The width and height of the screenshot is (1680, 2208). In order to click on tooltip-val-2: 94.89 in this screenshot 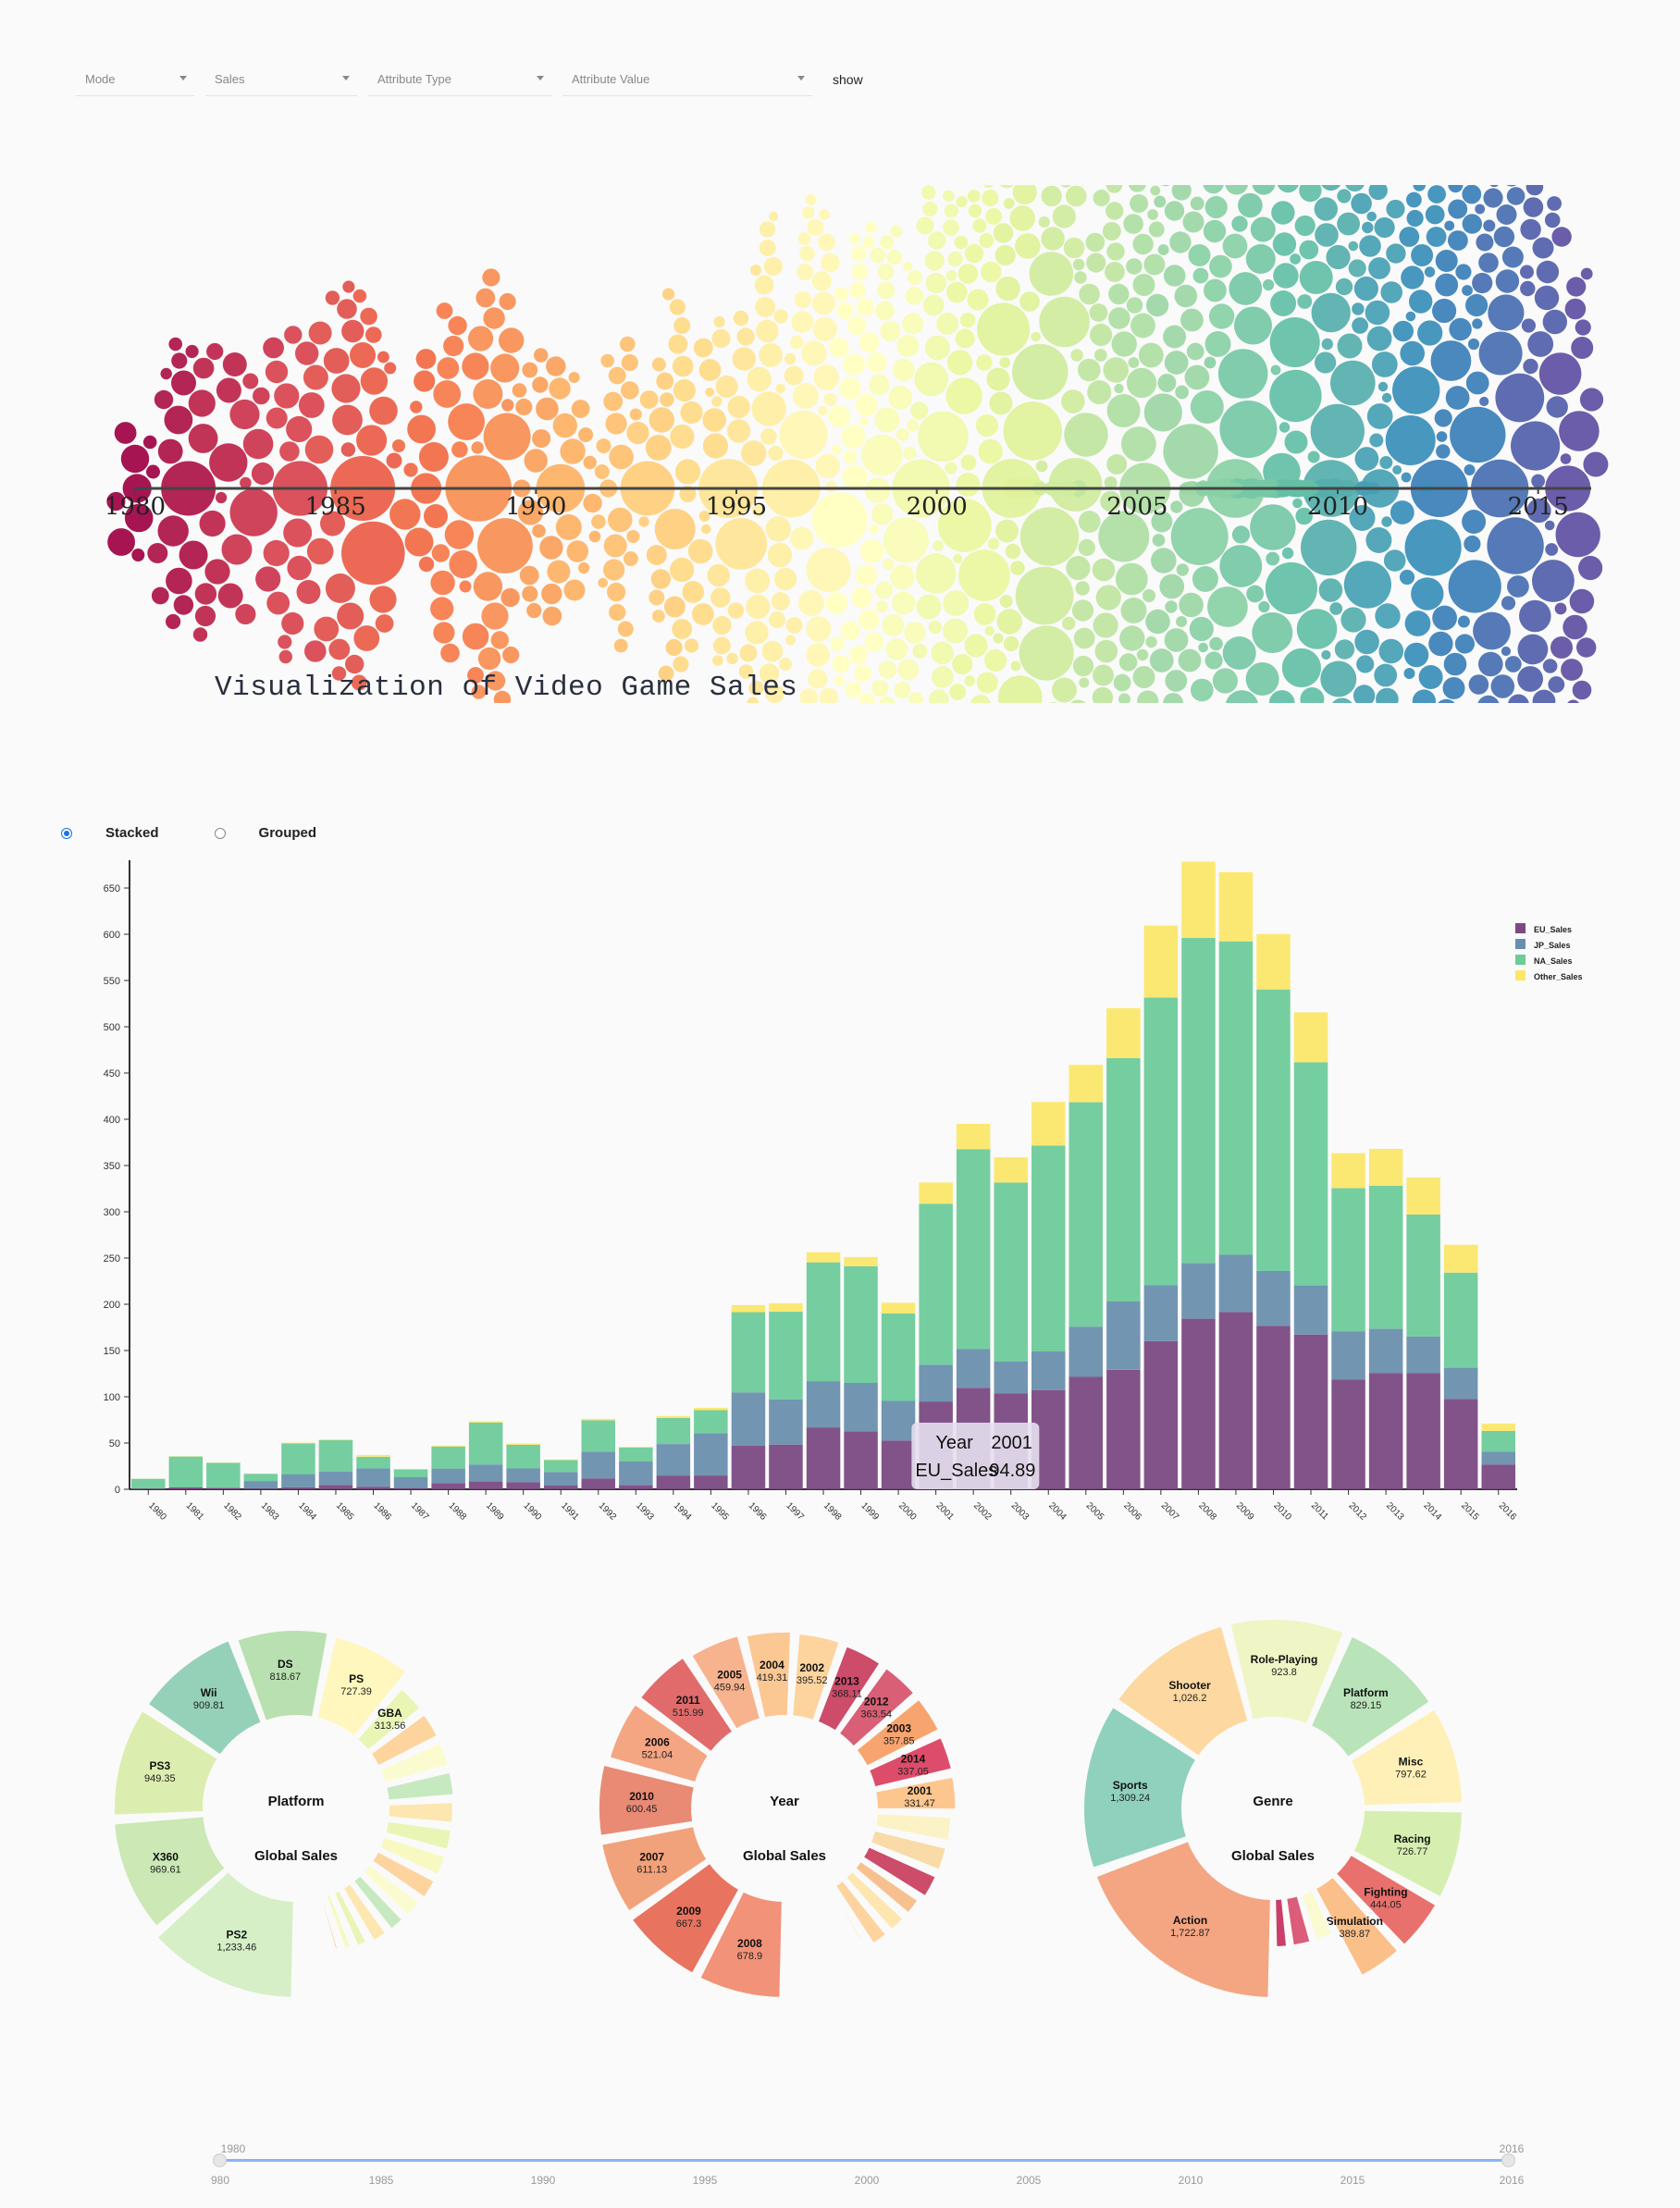, I will do `click(1012, 1471)`.